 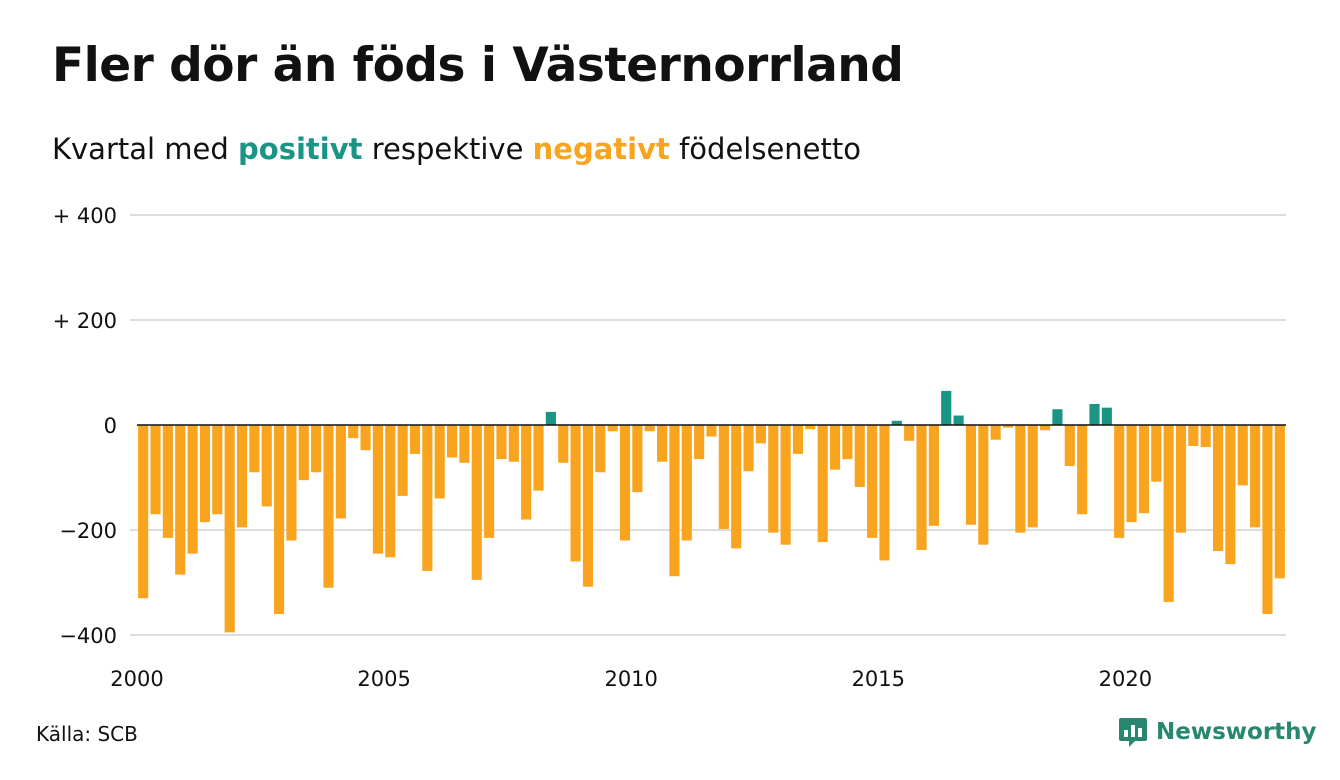 What do you see at coordinates (1125, 679) in the screenshot?
I see `x-tick-label: 2020` at bounding box center [1125, 679].